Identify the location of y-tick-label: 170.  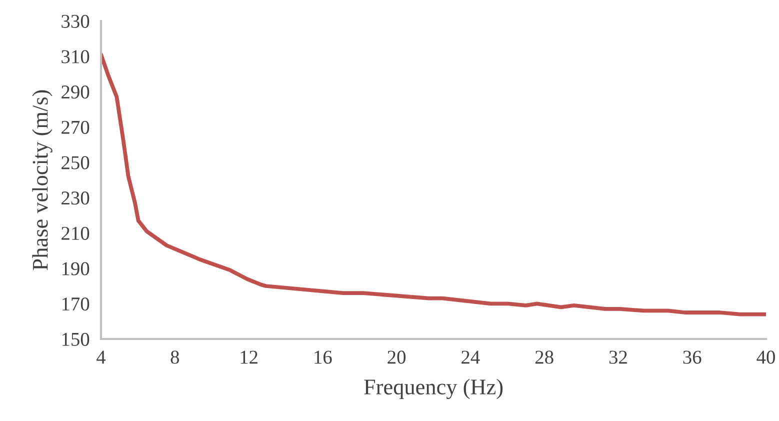
(76, 304).